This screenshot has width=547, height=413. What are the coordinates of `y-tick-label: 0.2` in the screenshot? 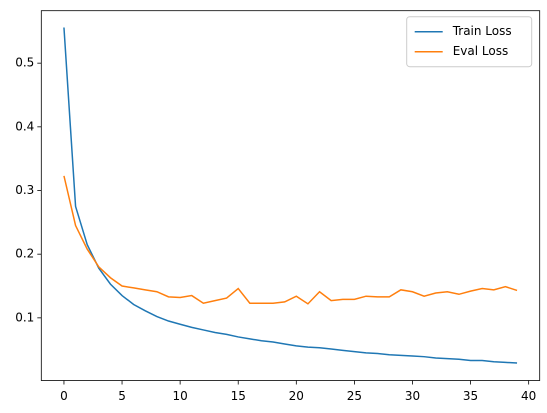 It's located at (24, 254).